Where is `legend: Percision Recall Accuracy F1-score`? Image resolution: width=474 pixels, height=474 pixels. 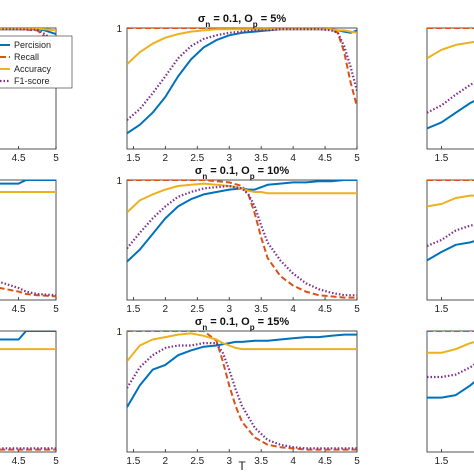 legend: Percision Recall Accuracy F1-score is located at coordinates (36, 62).